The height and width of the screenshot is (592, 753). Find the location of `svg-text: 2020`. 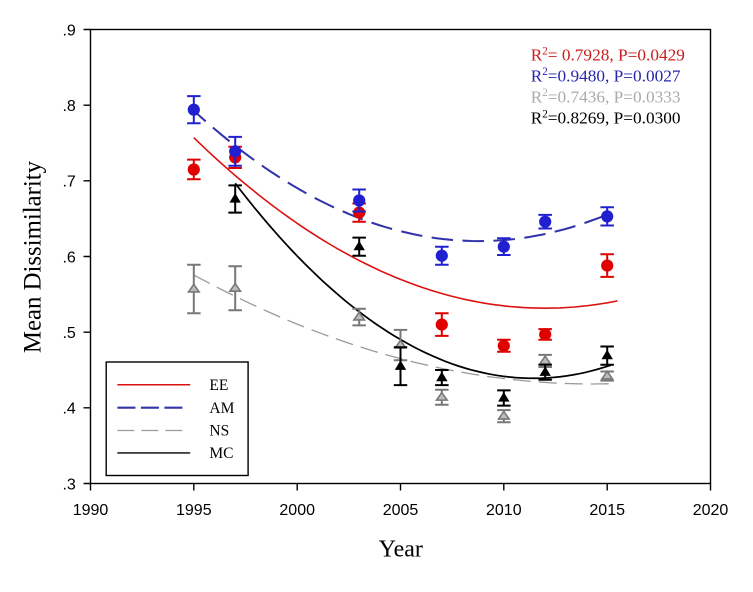

svg-text: 2020 is located at coordinates (711, 510).